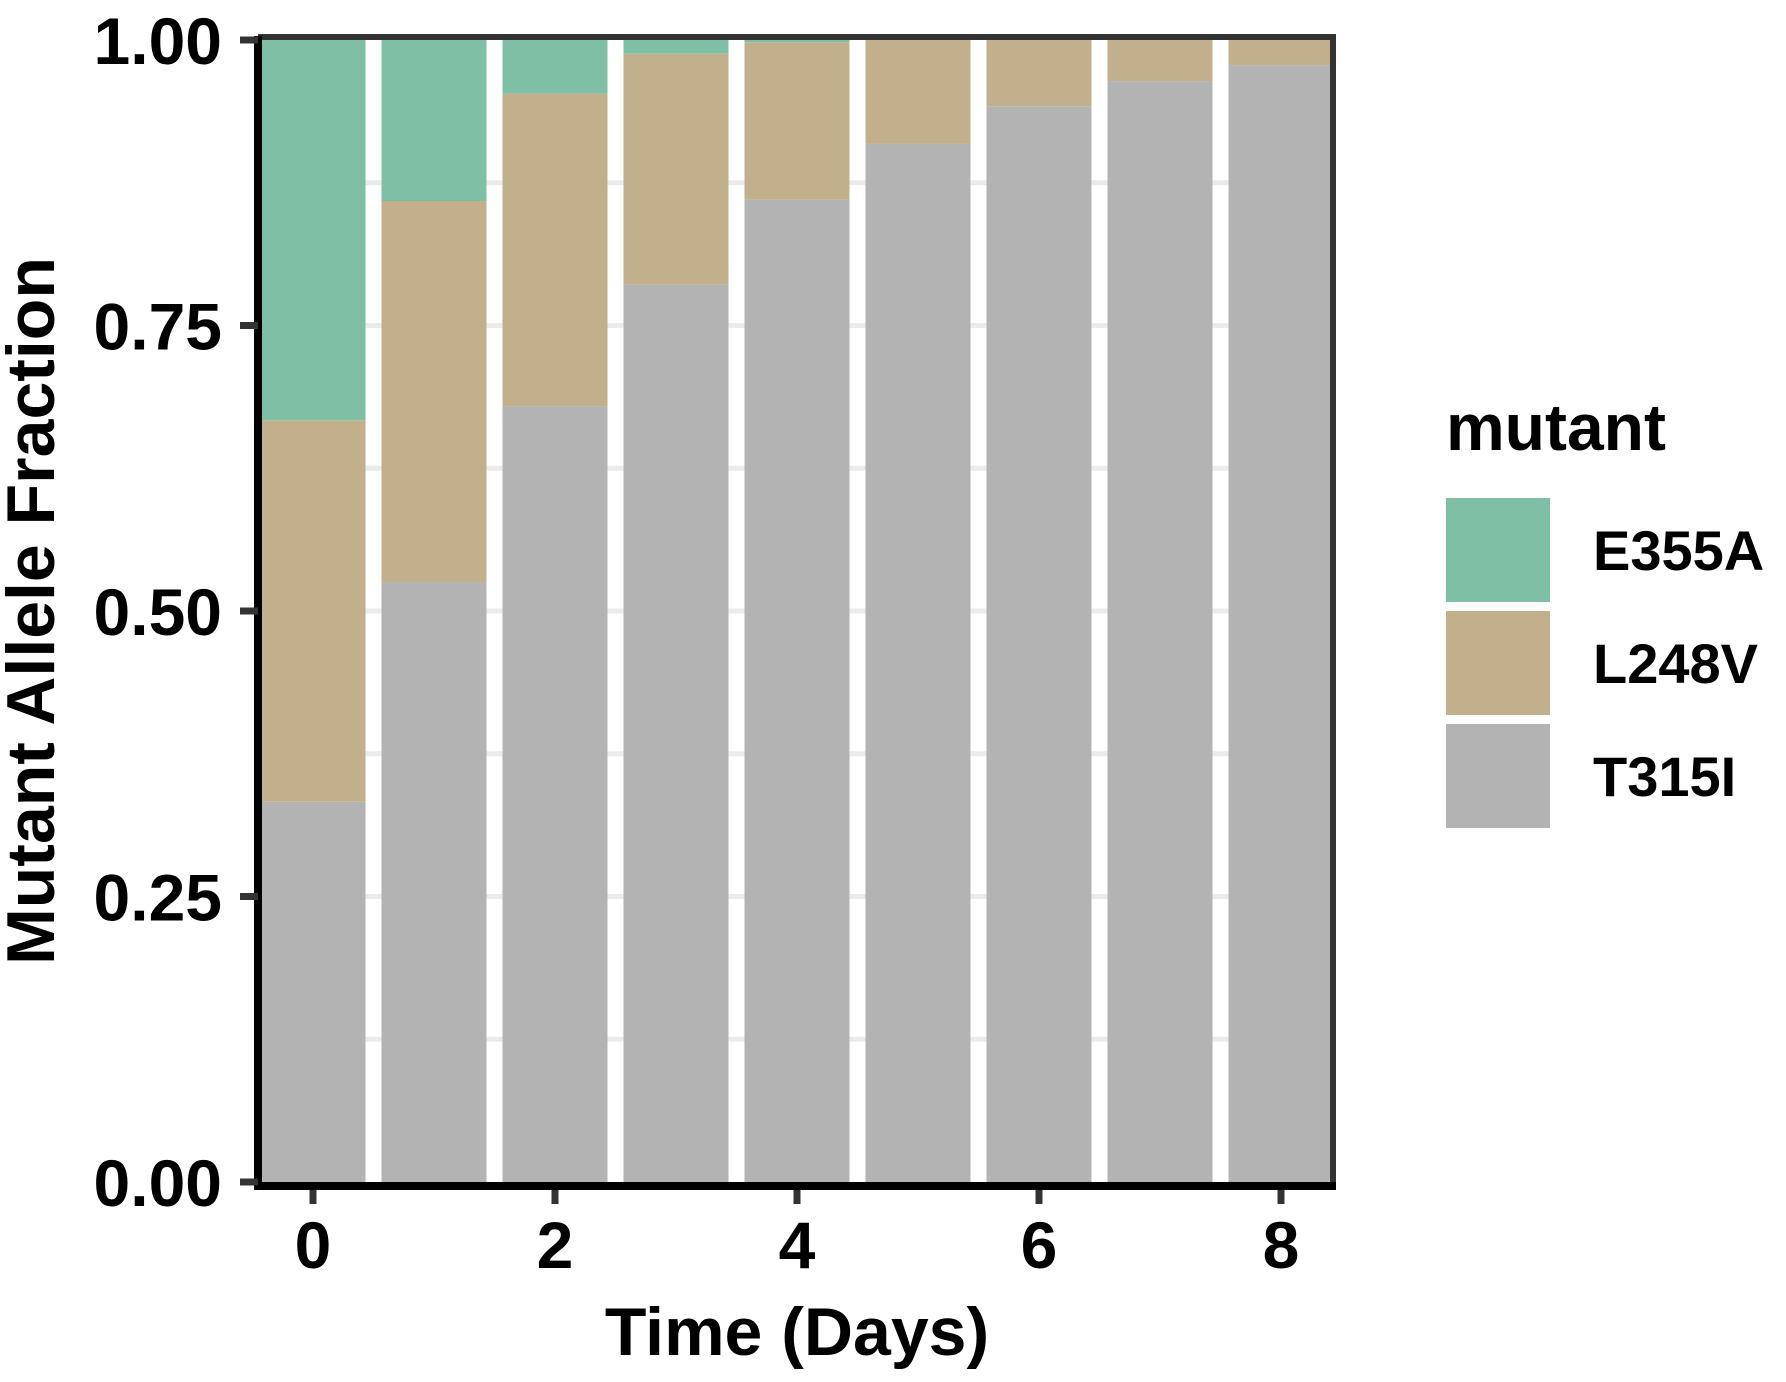 The width and height of the screenshot is (1786, 1382). What do you see at coordinates (555, 1245) in the screenshot?
I see `x-tick-label: 2` at bounding box center [555, 1245].